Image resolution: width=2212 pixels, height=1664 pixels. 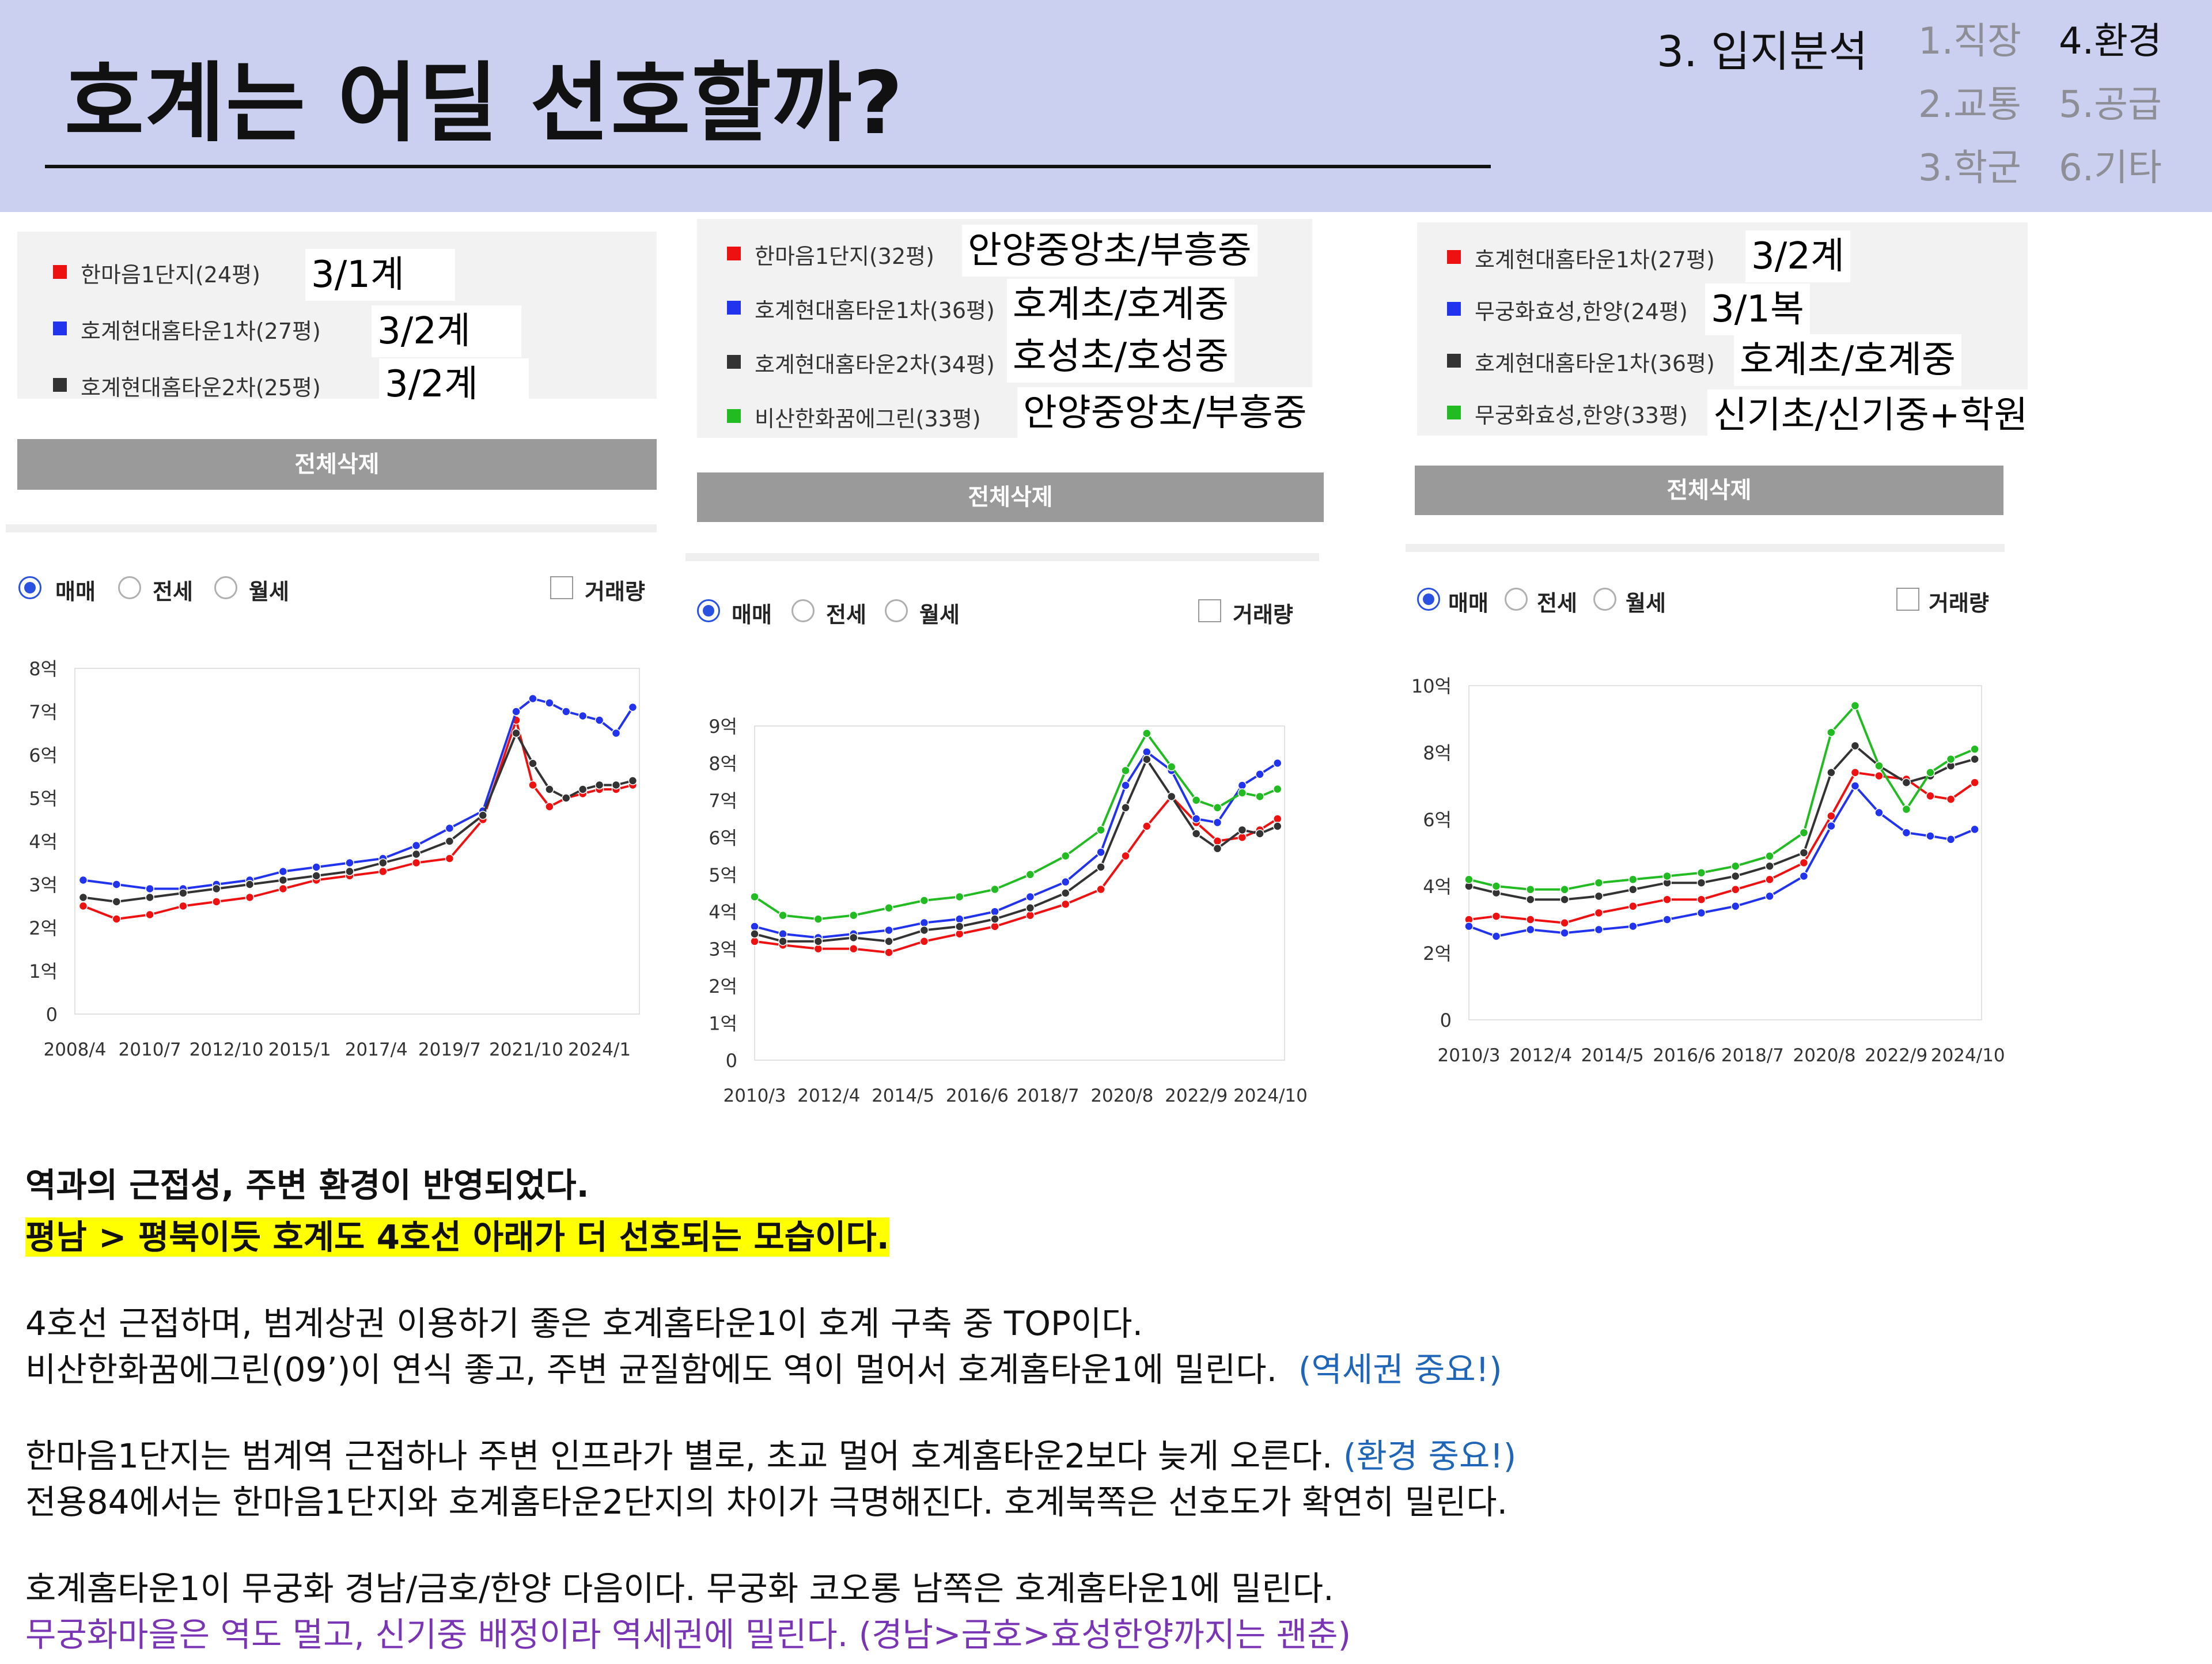 I want to click on radio-sale, so click(x=1428, y=600).